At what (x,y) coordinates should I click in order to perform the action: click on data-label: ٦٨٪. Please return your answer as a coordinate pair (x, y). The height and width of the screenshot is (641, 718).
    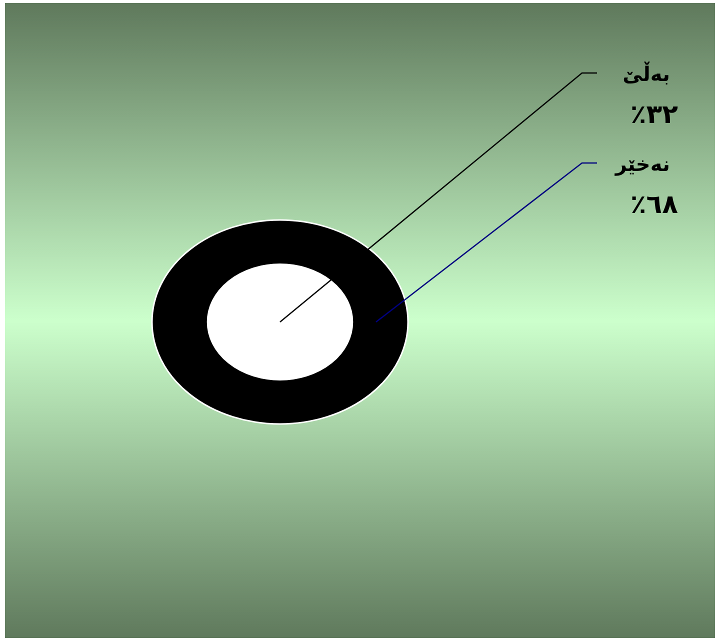
    Looking at the image, I should click on (654, 205).